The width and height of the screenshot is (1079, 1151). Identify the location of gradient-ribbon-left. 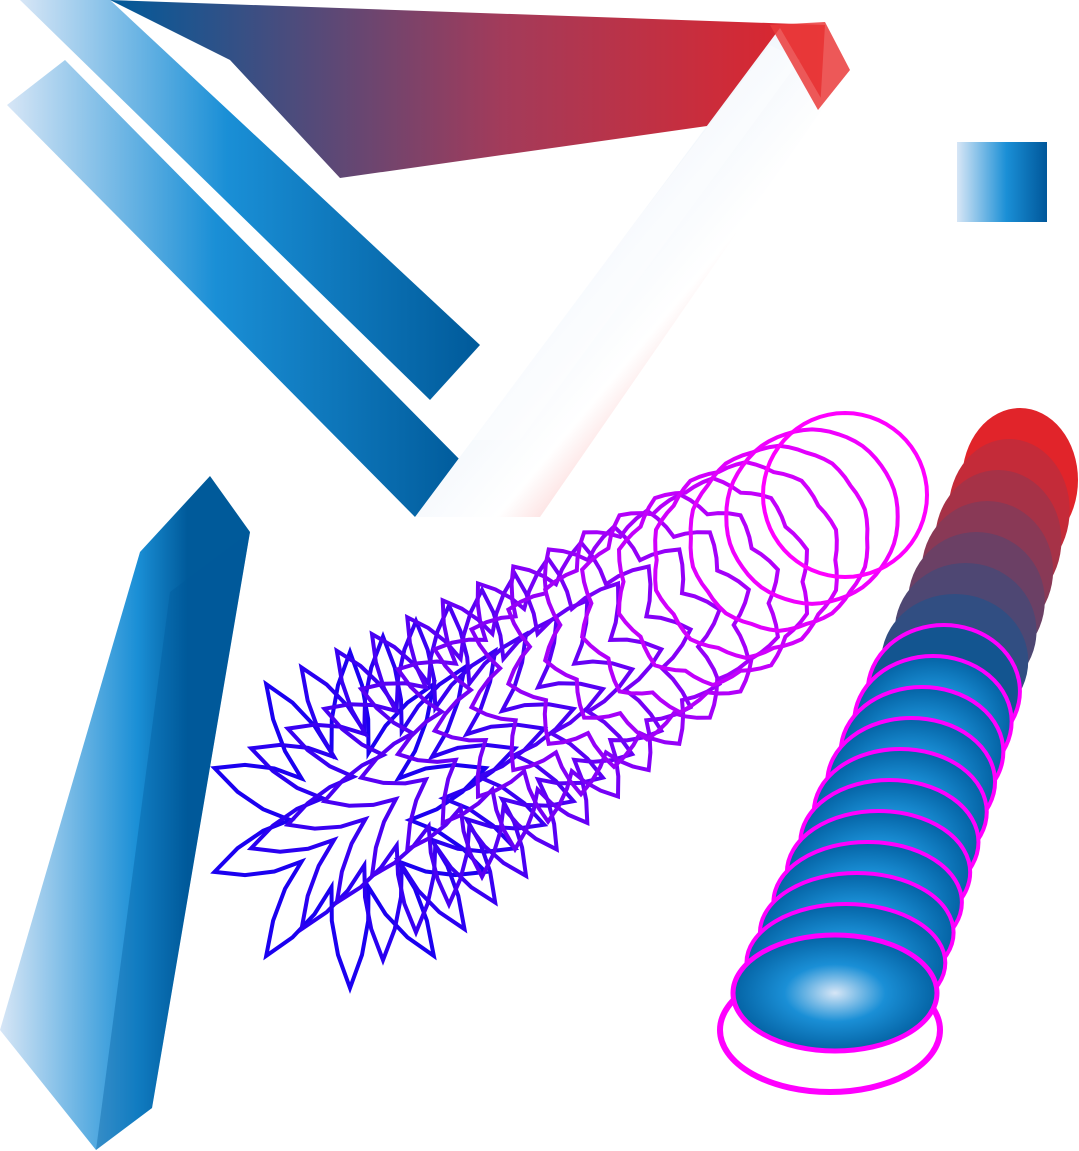
(125, 813).